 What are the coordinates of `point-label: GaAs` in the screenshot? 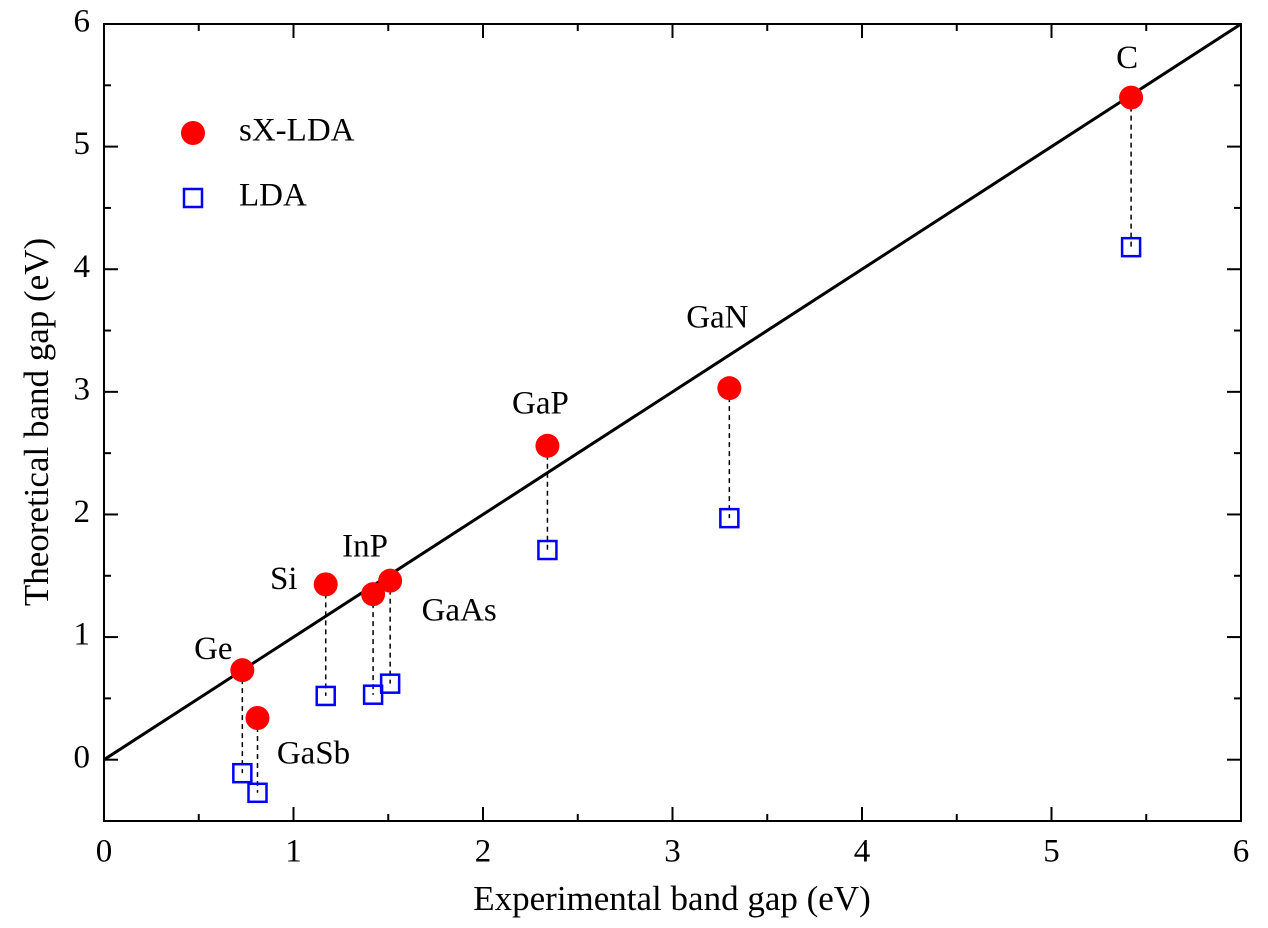 It's located at (459, 610).